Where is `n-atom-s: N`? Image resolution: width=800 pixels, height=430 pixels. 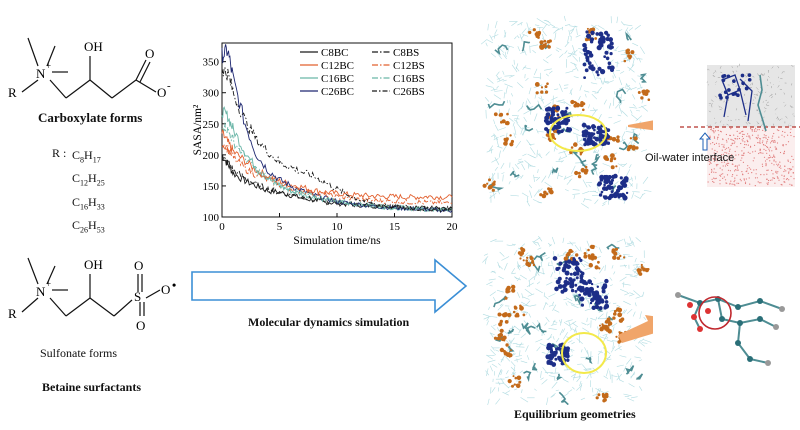 n-atom-s: N is located at coordinates (41, 291).